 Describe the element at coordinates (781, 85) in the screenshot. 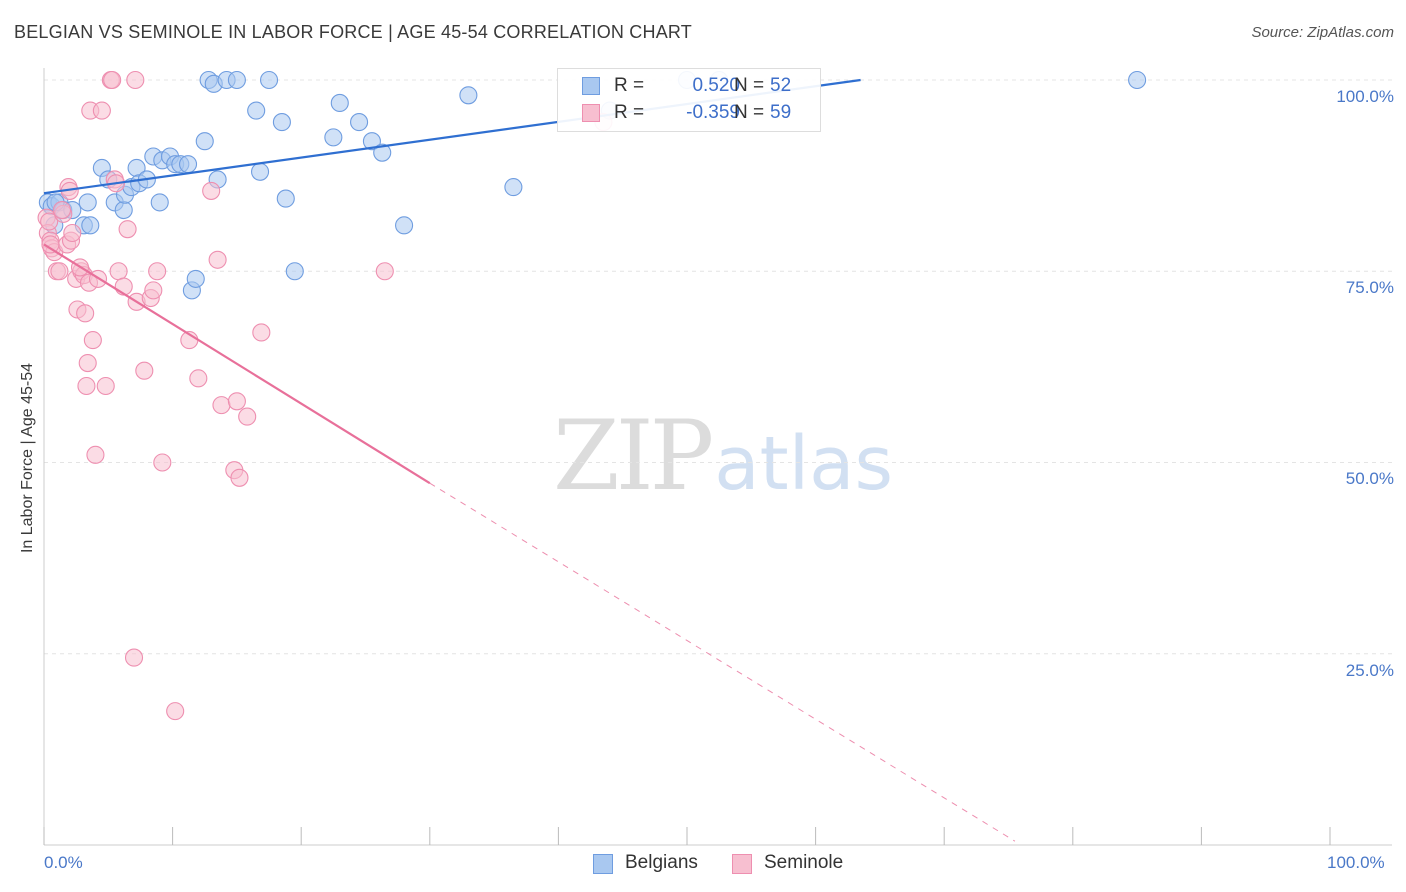

I see `legend-n-value-belgians: 52` at that location.